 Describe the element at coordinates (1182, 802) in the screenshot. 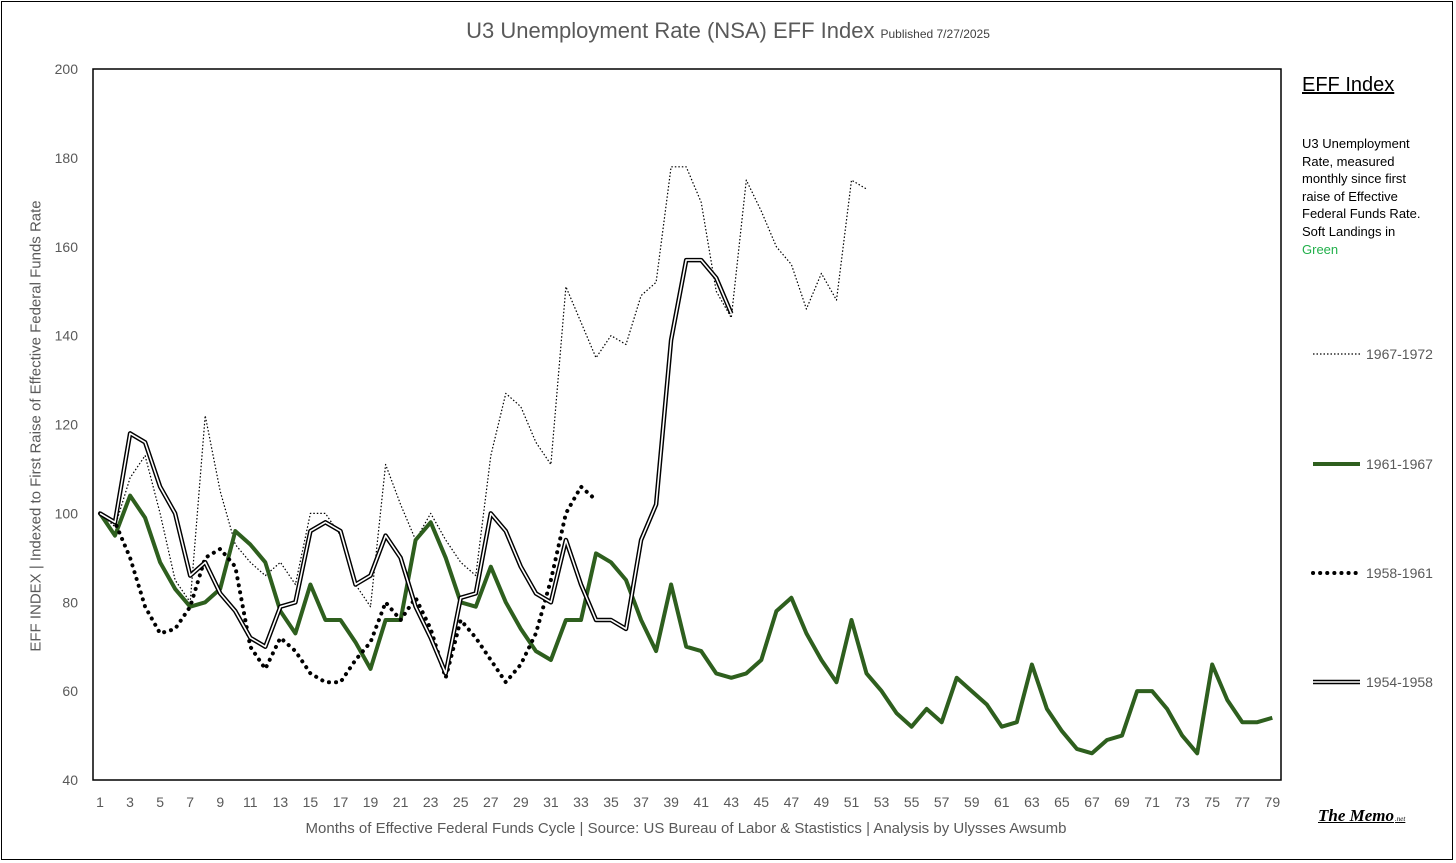

I see `x-tick-label: 73` at that location.